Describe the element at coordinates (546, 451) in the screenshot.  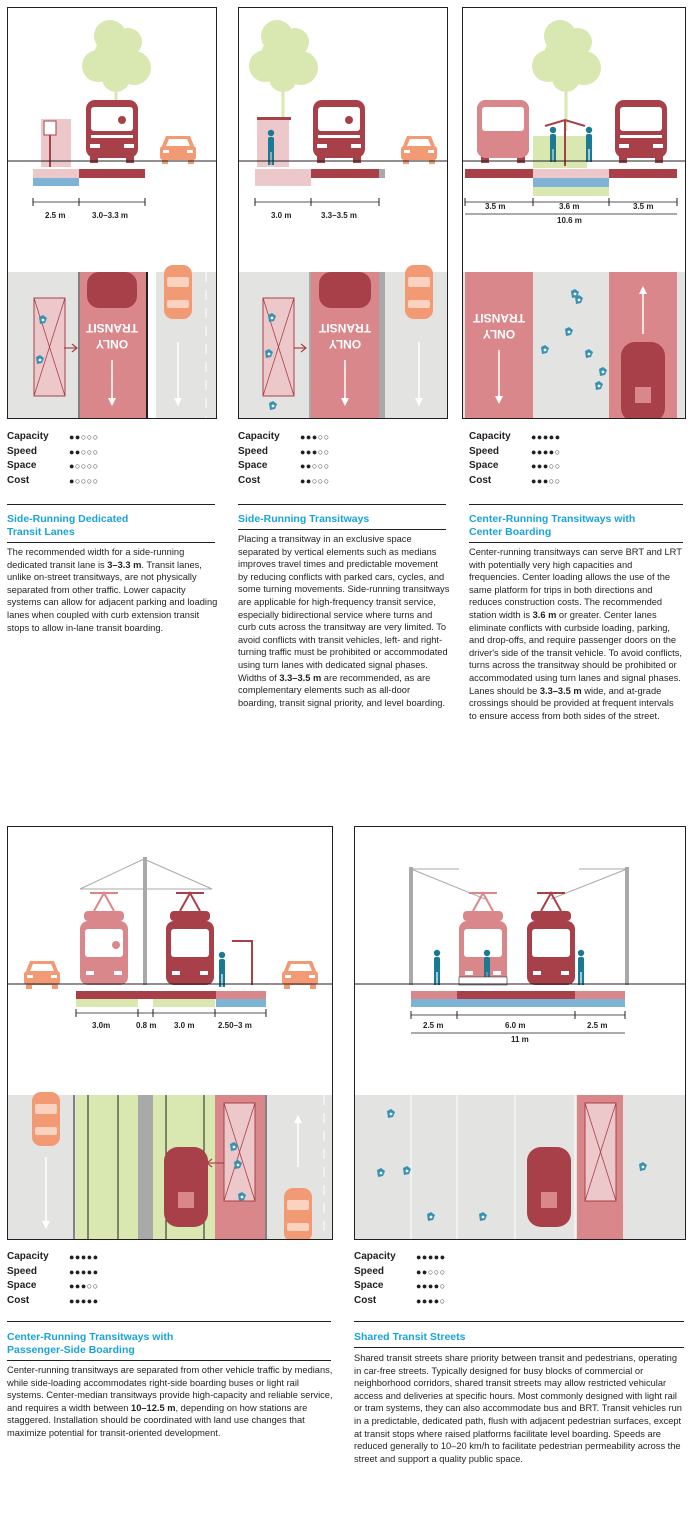
I see `speed-rating: ●●●●○` at that location.